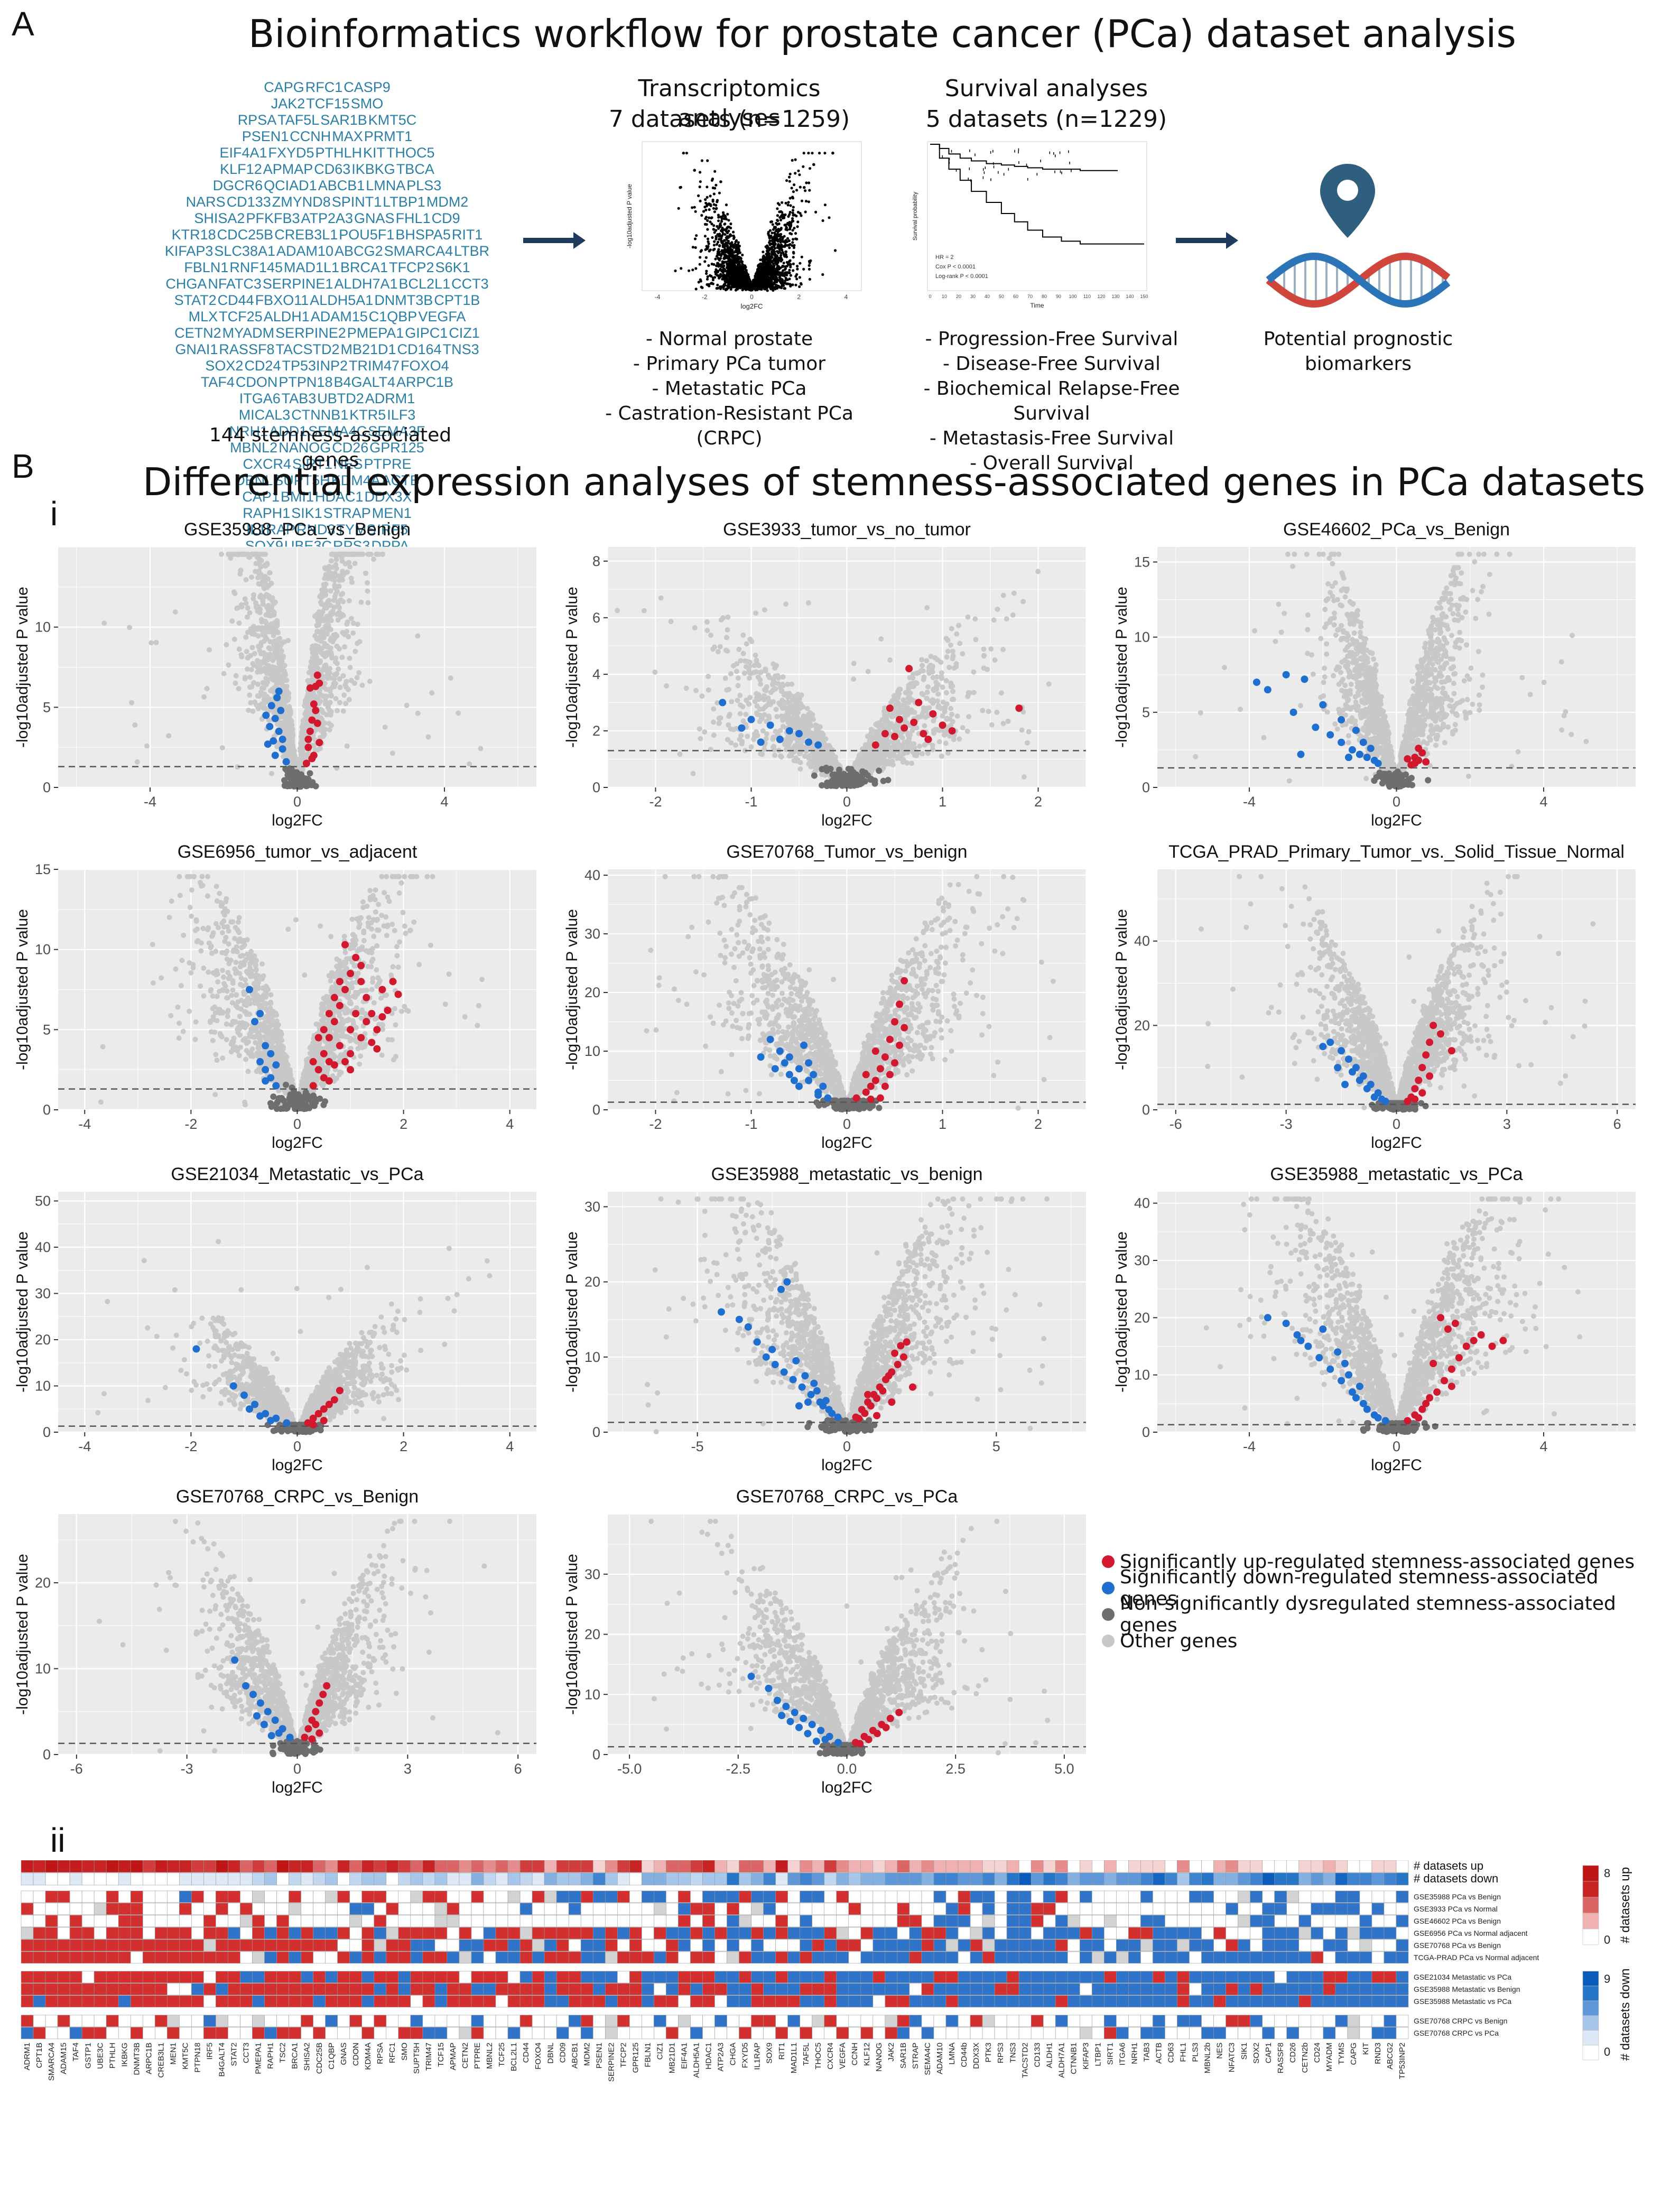 The width and height of the screenshot is (1680, 2190). I want to click on gene-label: TAF4, so click(218, 382).